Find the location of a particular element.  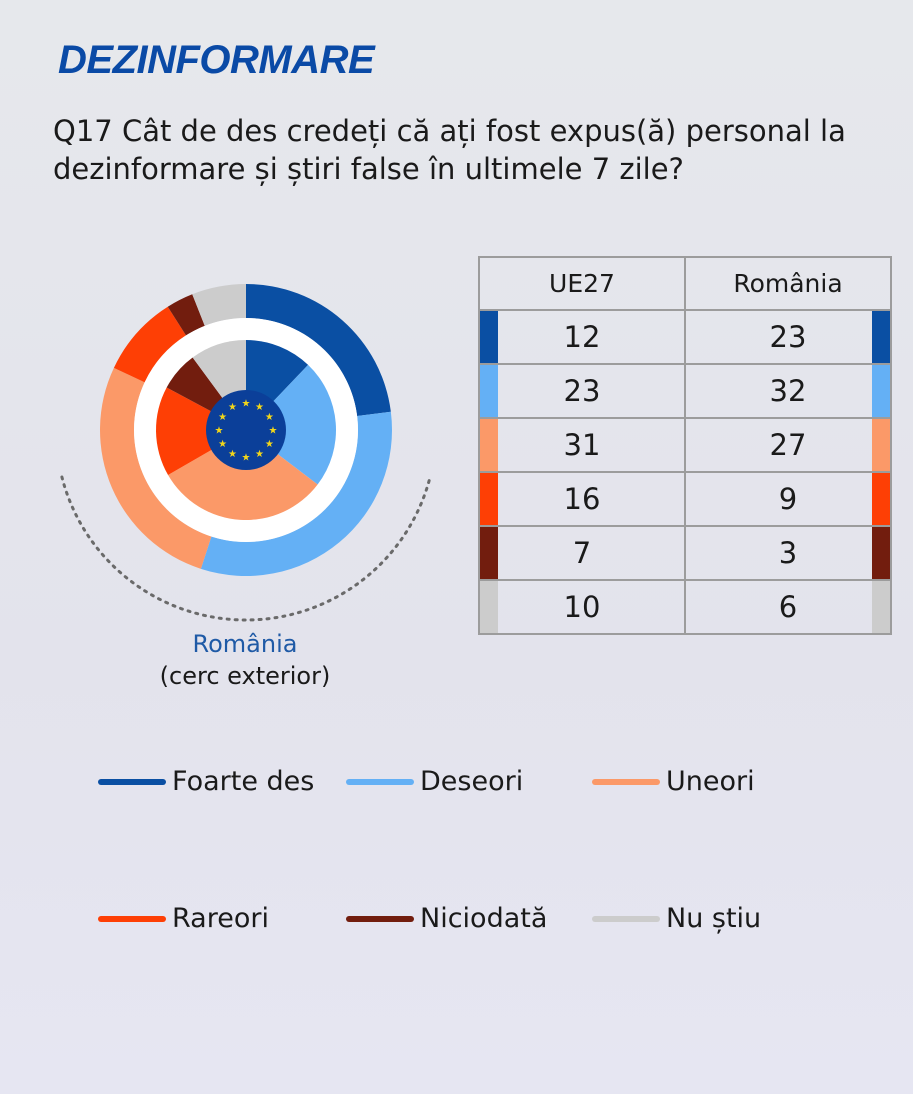

column-header-romania: România is located at coordinates (788, 283).